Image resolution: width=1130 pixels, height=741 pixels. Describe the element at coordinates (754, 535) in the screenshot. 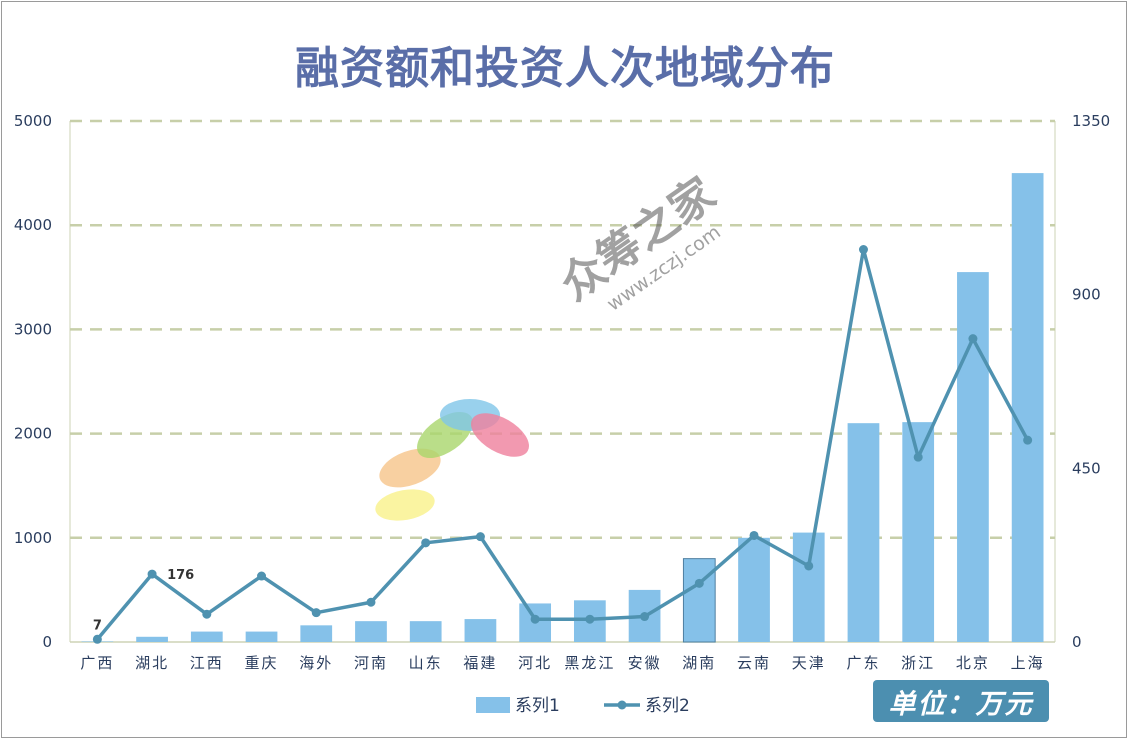

I see `line-point-云南` at that location.